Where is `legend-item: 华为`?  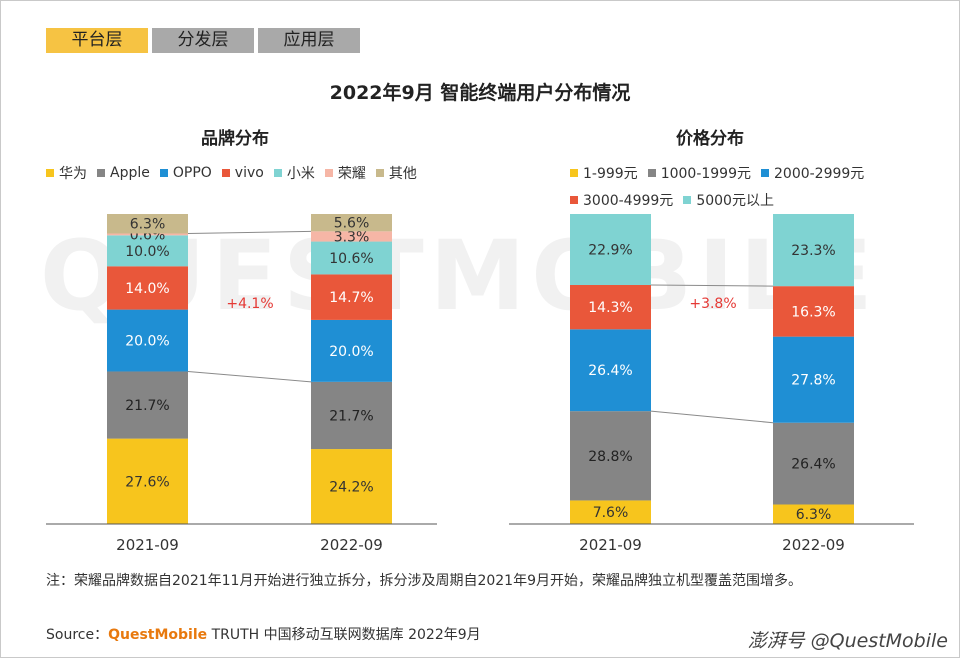
legend-item: 华为 is located at coordinates (66, 173).